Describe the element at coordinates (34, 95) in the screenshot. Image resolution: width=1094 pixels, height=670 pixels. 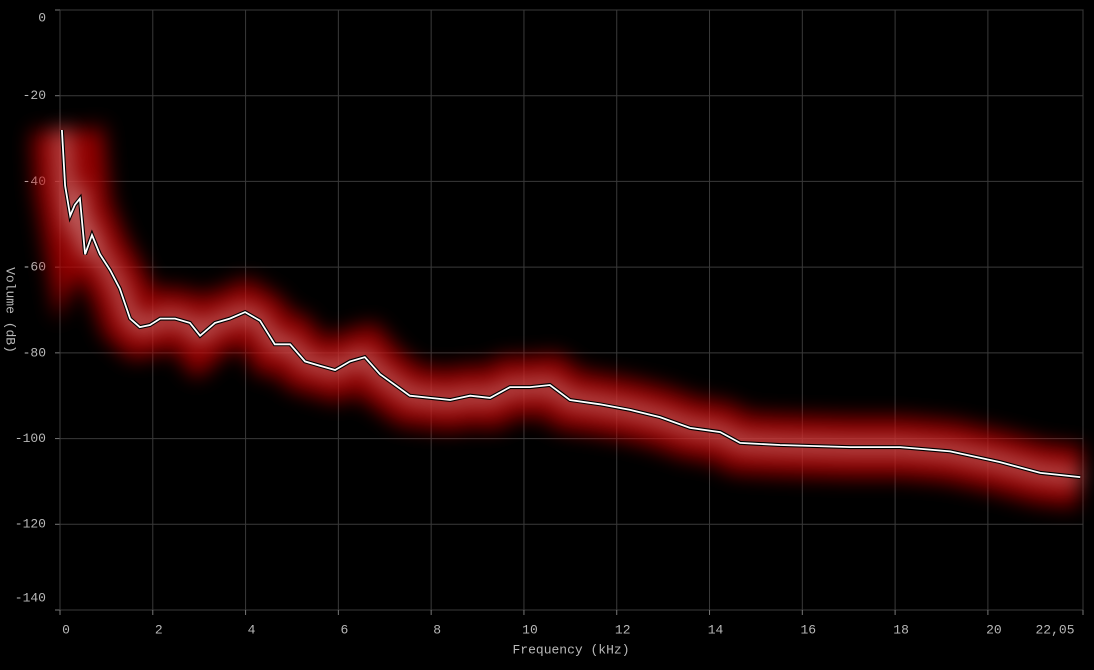
I see `y-tick-label: -20` at that location.